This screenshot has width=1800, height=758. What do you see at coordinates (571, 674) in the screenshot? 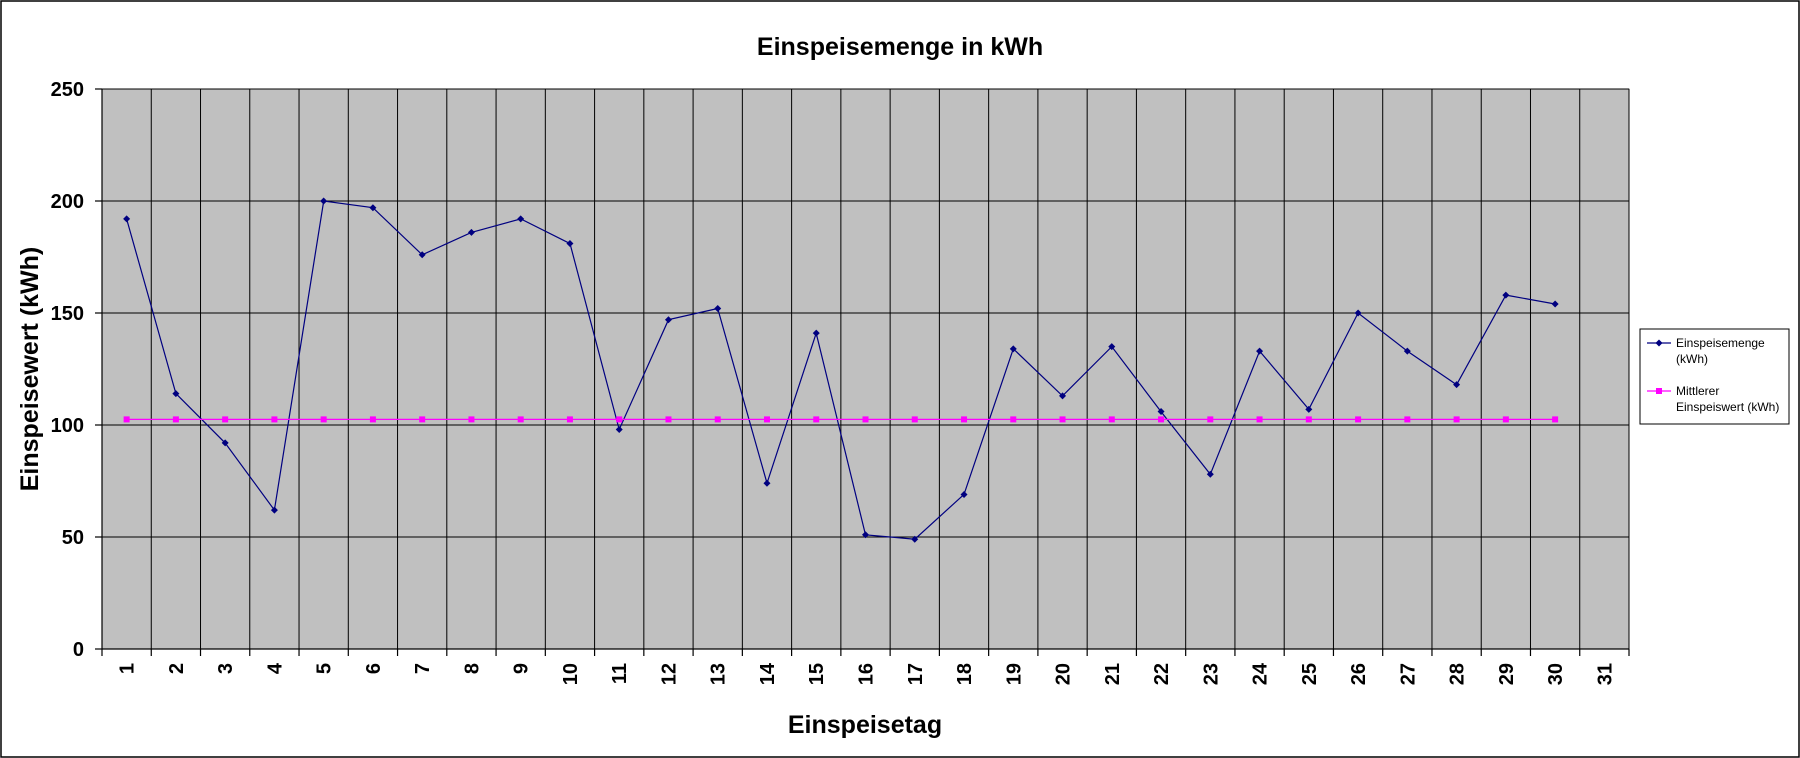
I see `x-tick-label: 10` at bounding box center [571, 674].